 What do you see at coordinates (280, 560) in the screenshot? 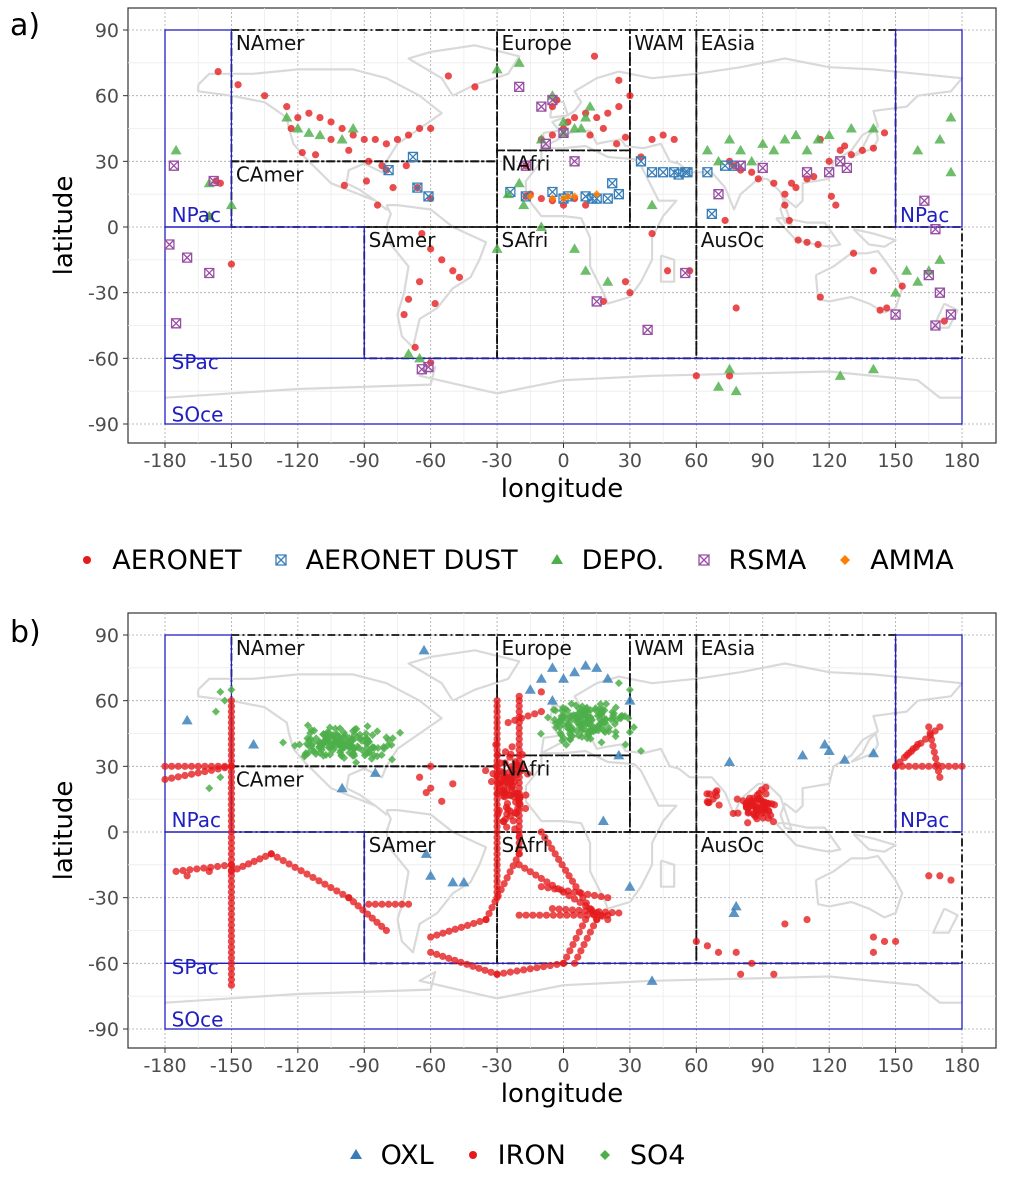
I see `legend-key-crossbox` at bounding box center [280, 560].